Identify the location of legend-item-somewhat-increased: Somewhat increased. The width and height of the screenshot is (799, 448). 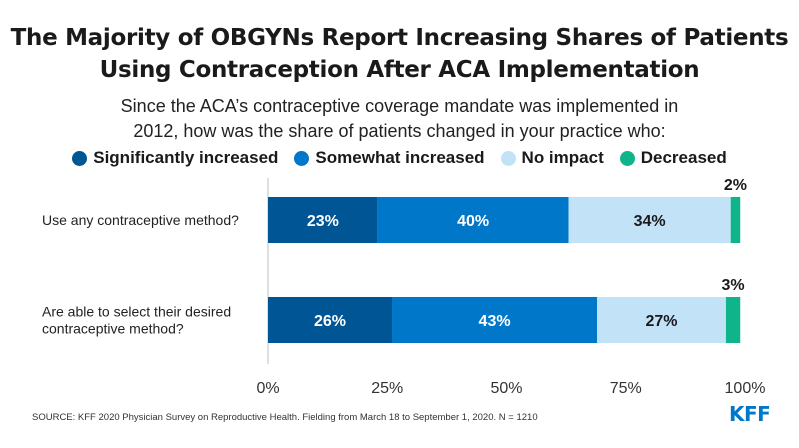
(389, 158).